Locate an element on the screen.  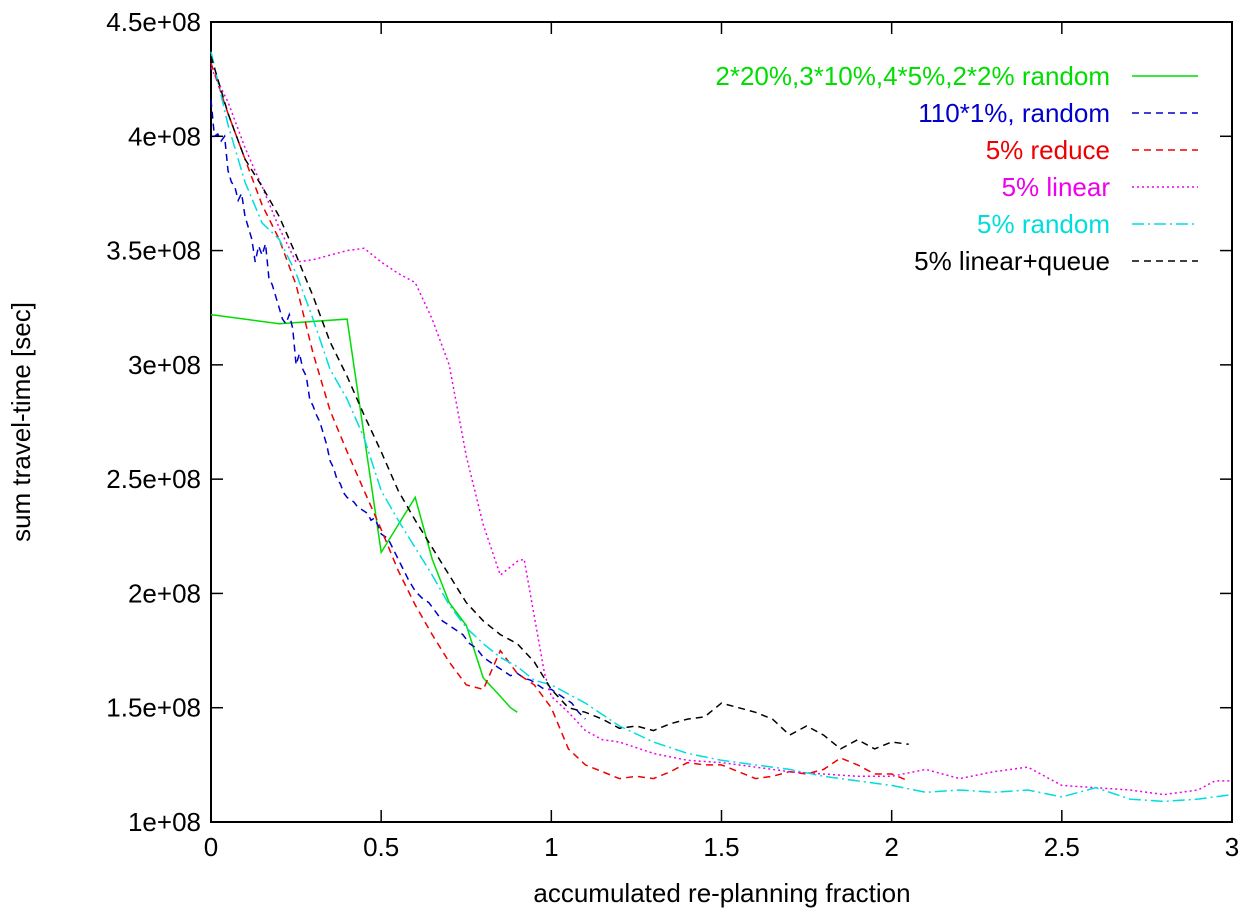
y-tick-label: 2.5e+08 is located at coordinates (153, 479).